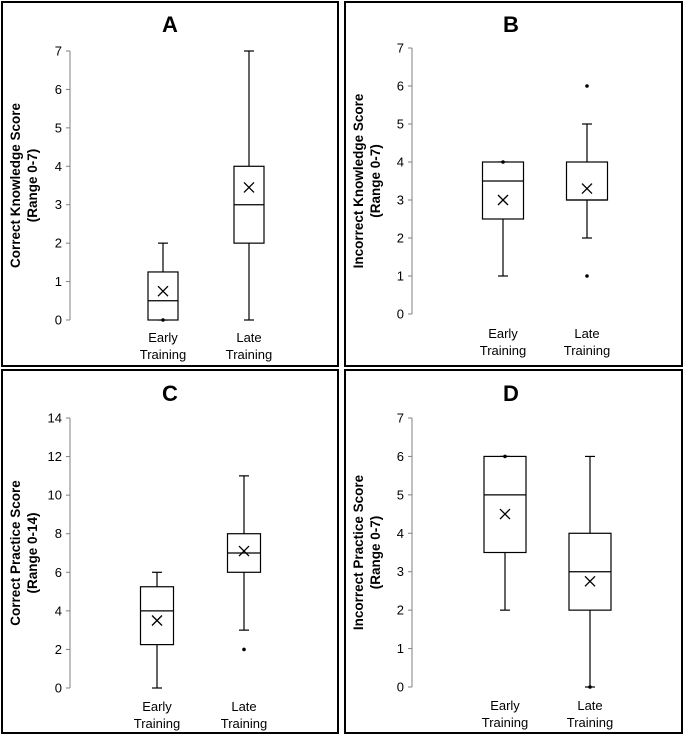 Image resolution: width=685 pixels, height=735 pixels. I want to click on y-axis-label: Incorrect Knowledge Score (Range 0-7), so click(367, 180).